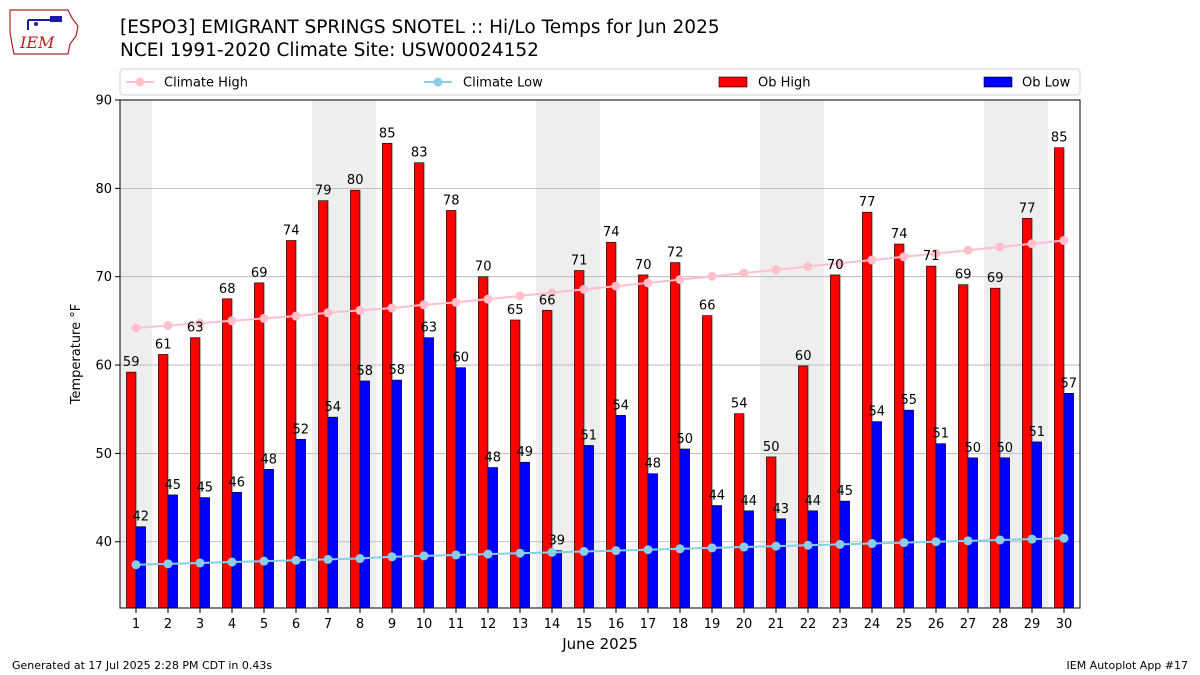  Describe the element at coordinates (438, 82) in the screenshot. I see `legend-climate-low-marker` at that location.